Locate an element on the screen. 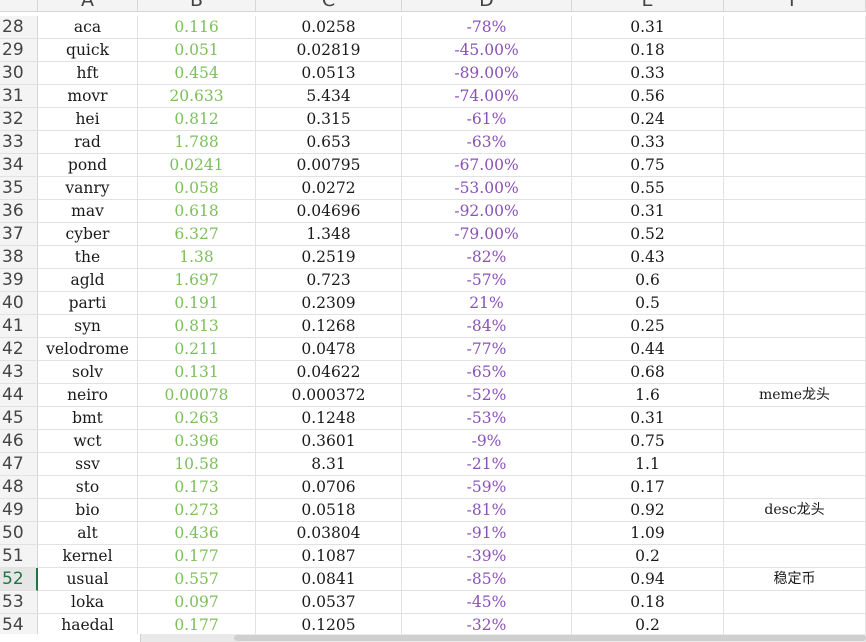 The height and width of the screenshot is (642, 866). row-header: 41 is located at coordinates (19, 326).